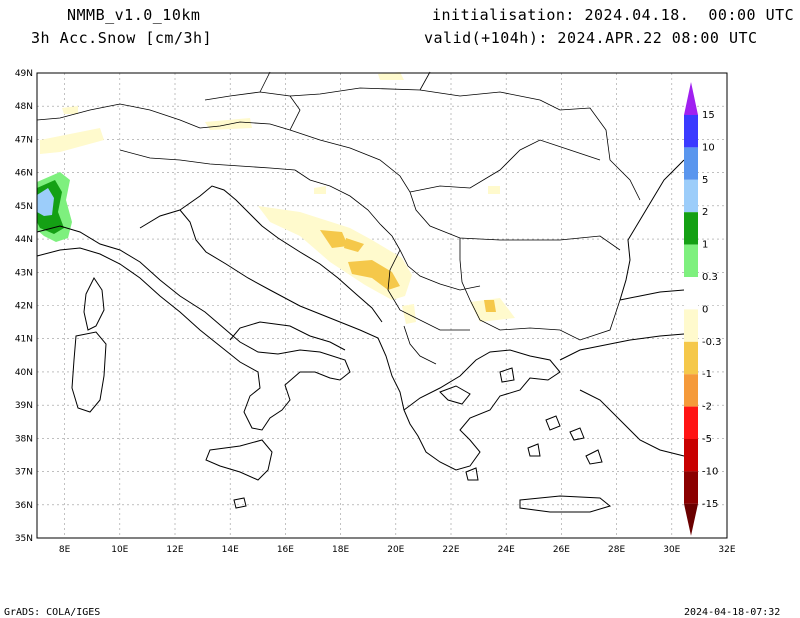 The height and width of the screenshot is (618, 800). I want to click on variable-title: 3h Acc.Snow [cm/3h], so click(122, 38).